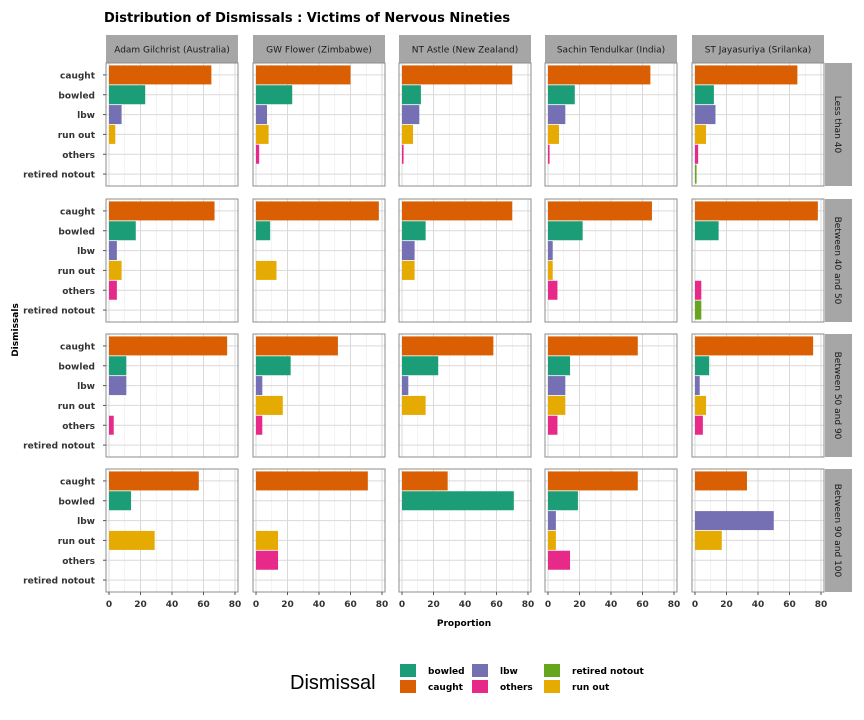  What do you see at coordinates (168, 346) in the screenshot?
I see `bar-between-50-and-90-adam-gilchrist-australia-caught` at bounding box center [168, 346].